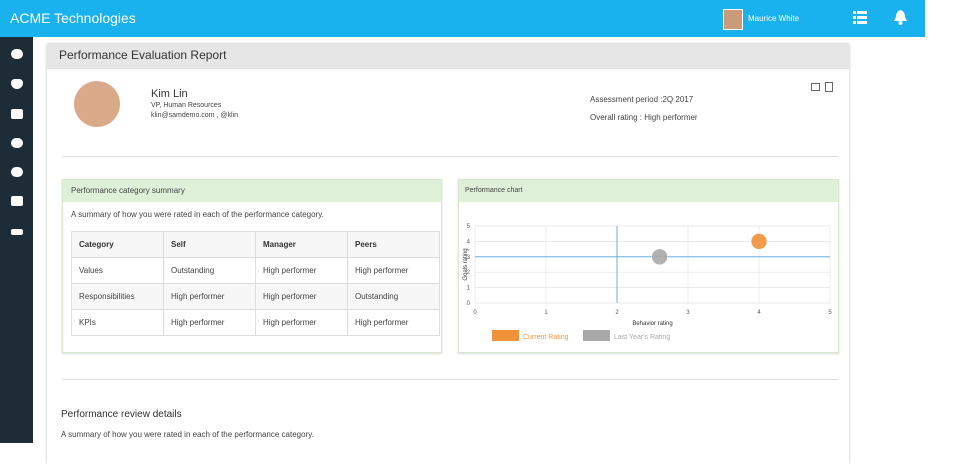  I want to click on table-cell: Responsibilities, so click(117, 296).